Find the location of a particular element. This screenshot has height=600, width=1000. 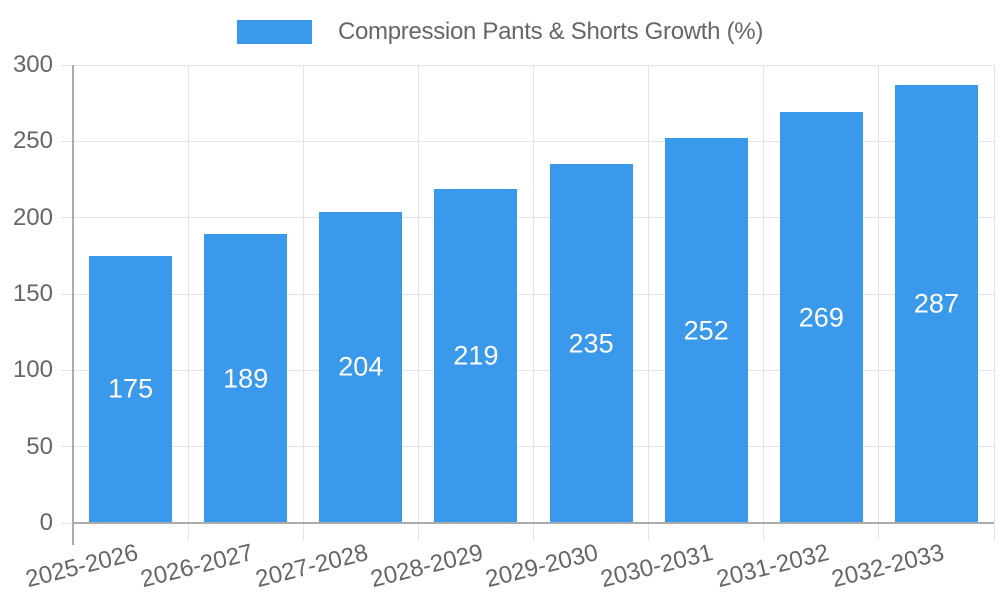

bar-value-label: 235 is located at coordinates (591, 343).